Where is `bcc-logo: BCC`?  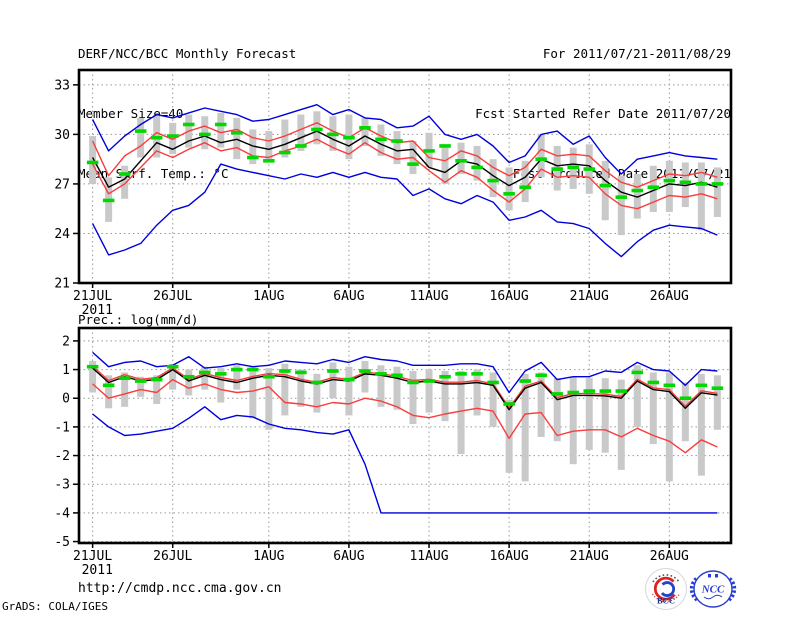 bcc-logo: BCC is located at coordinates (666, 589).